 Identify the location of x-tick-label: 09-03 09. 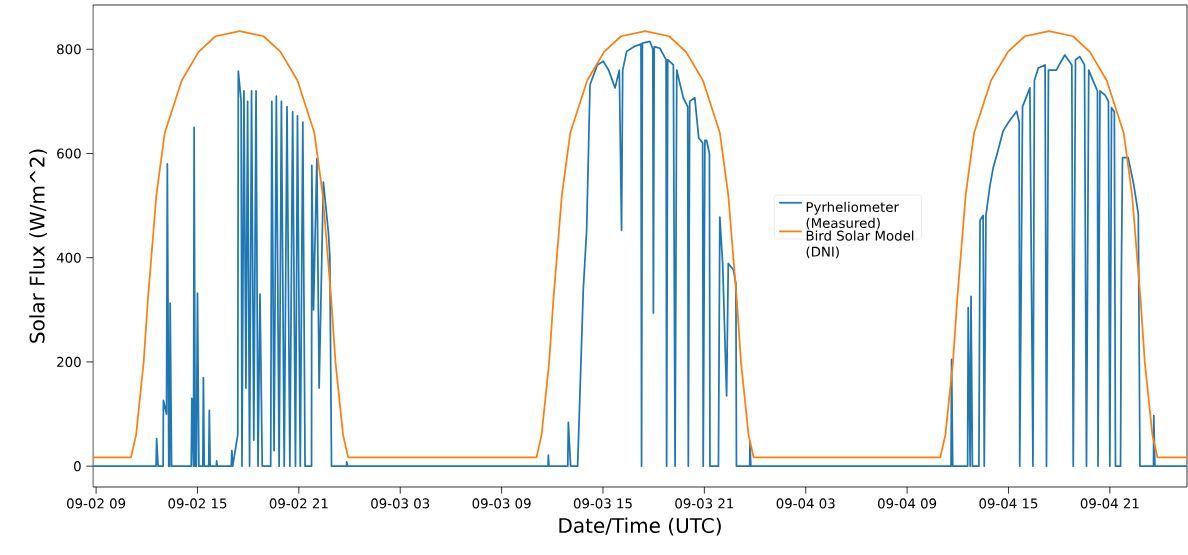
(501, 503).